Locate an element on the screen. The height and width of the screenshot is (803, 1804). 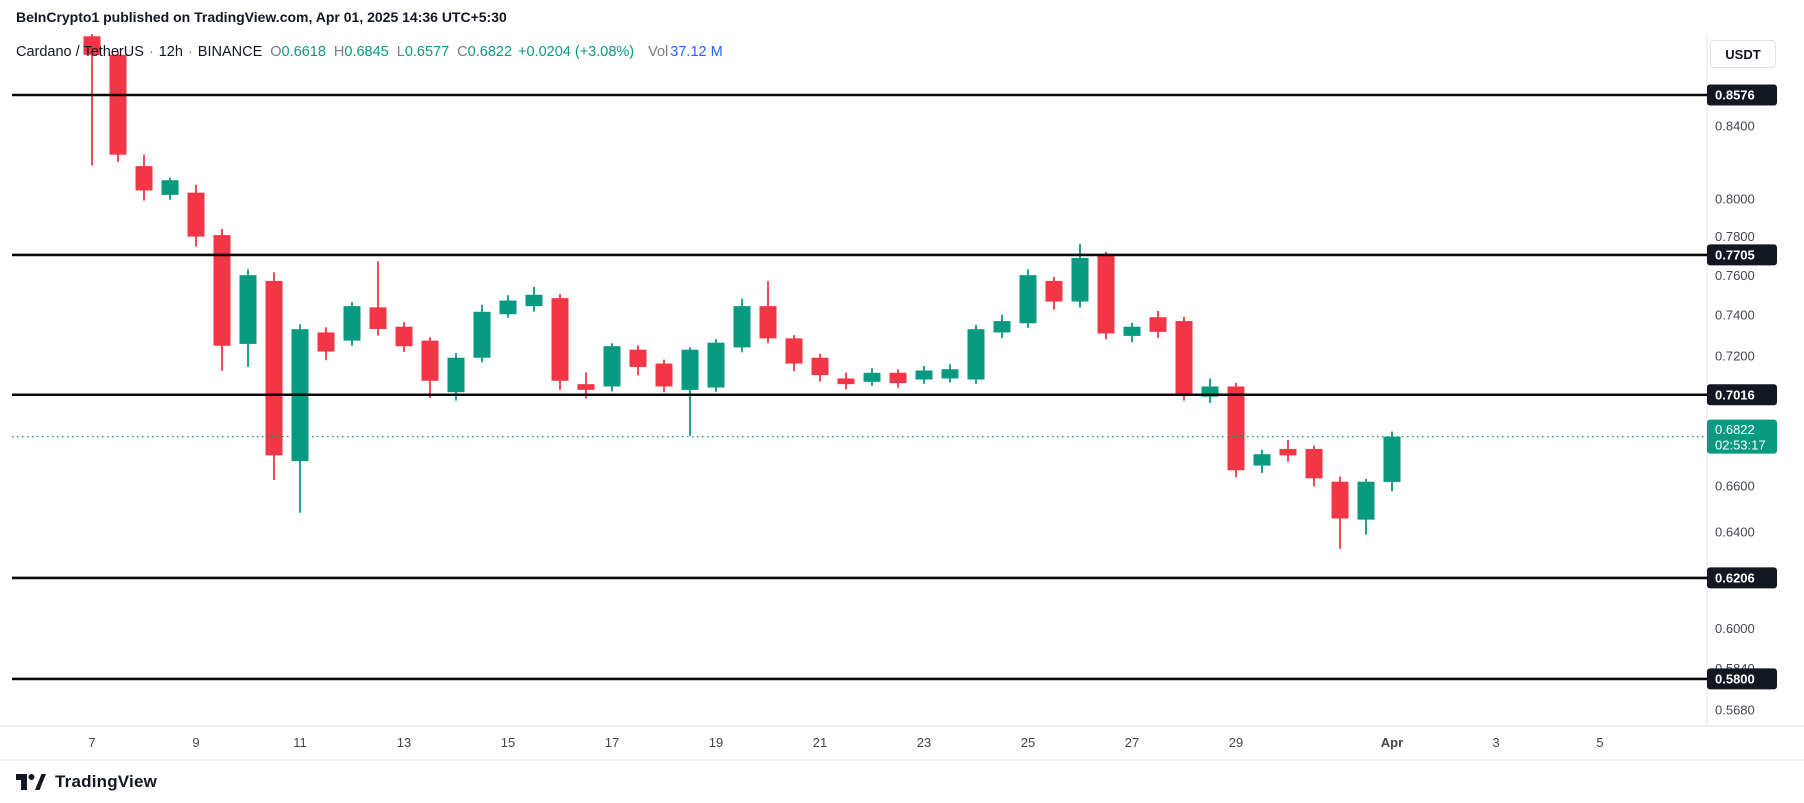
change-value: +0.0204 (+3.08%) is located at coordinates (576, 52).